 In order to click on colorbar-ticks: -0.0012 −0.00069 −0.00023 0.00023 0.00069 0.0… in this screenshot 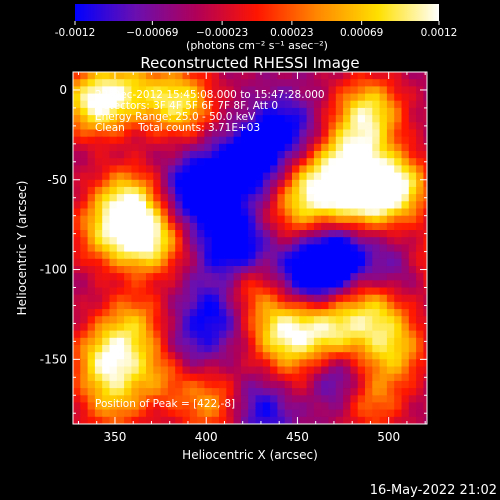, I will do `click(256, 30)`.